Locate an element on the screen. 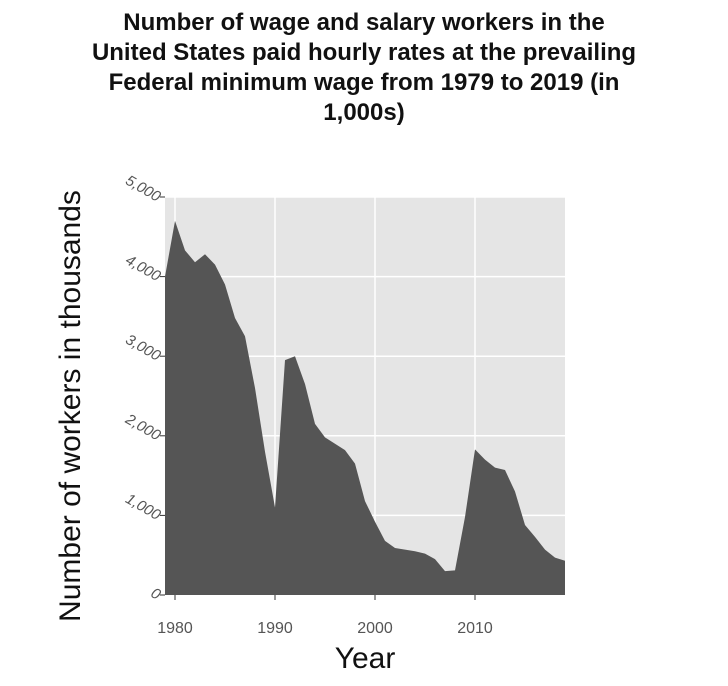 This screenshot has width=728, height=686. y-tick-label: 5,000 is located at coordinates (143, 189).